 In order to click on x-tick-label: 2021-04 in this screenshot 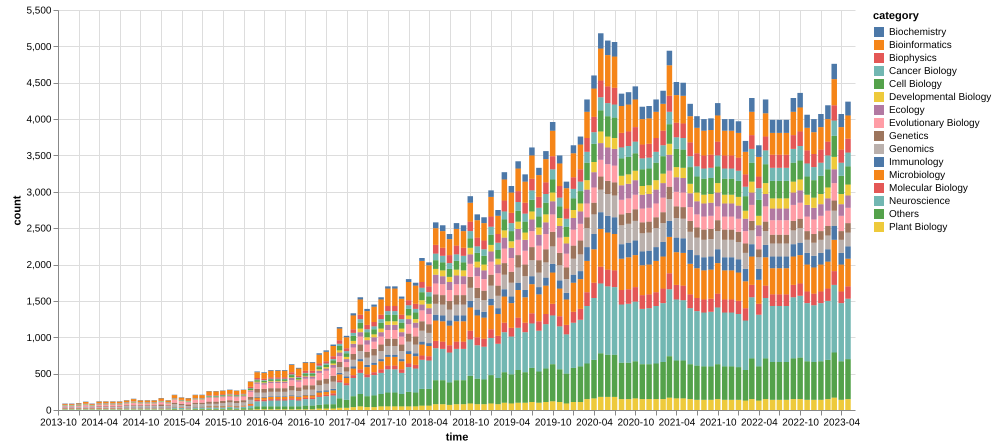, I will do `click(677, 423)`.